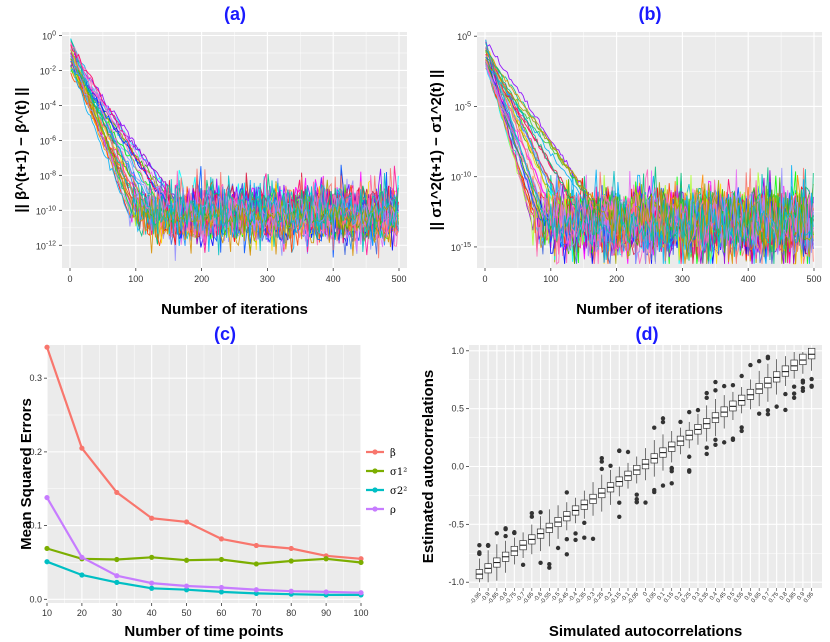 The image size is (830, 642). What do you see at coordinates (486, 597) in the screenshot?
I see `x-tick-label: -0.9` at bounding box center [486, 597].